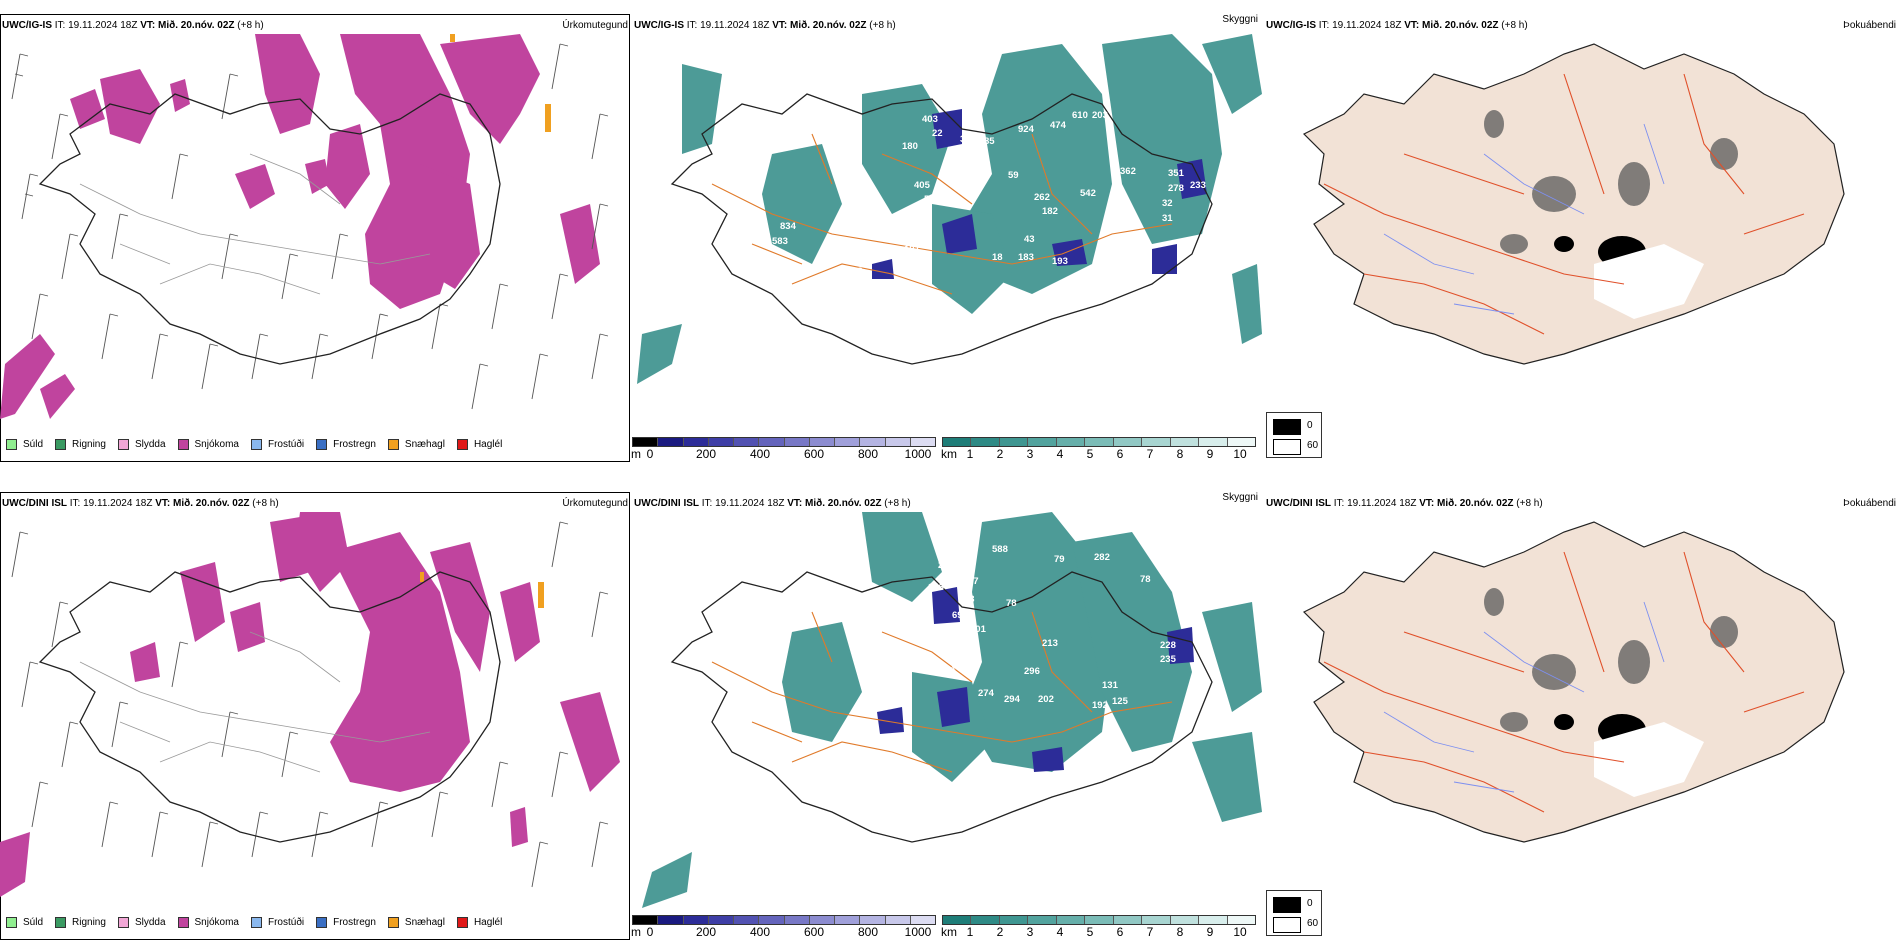 The image size is (1900, 950). I want to click on vis-value: 114, so click(948, 669).